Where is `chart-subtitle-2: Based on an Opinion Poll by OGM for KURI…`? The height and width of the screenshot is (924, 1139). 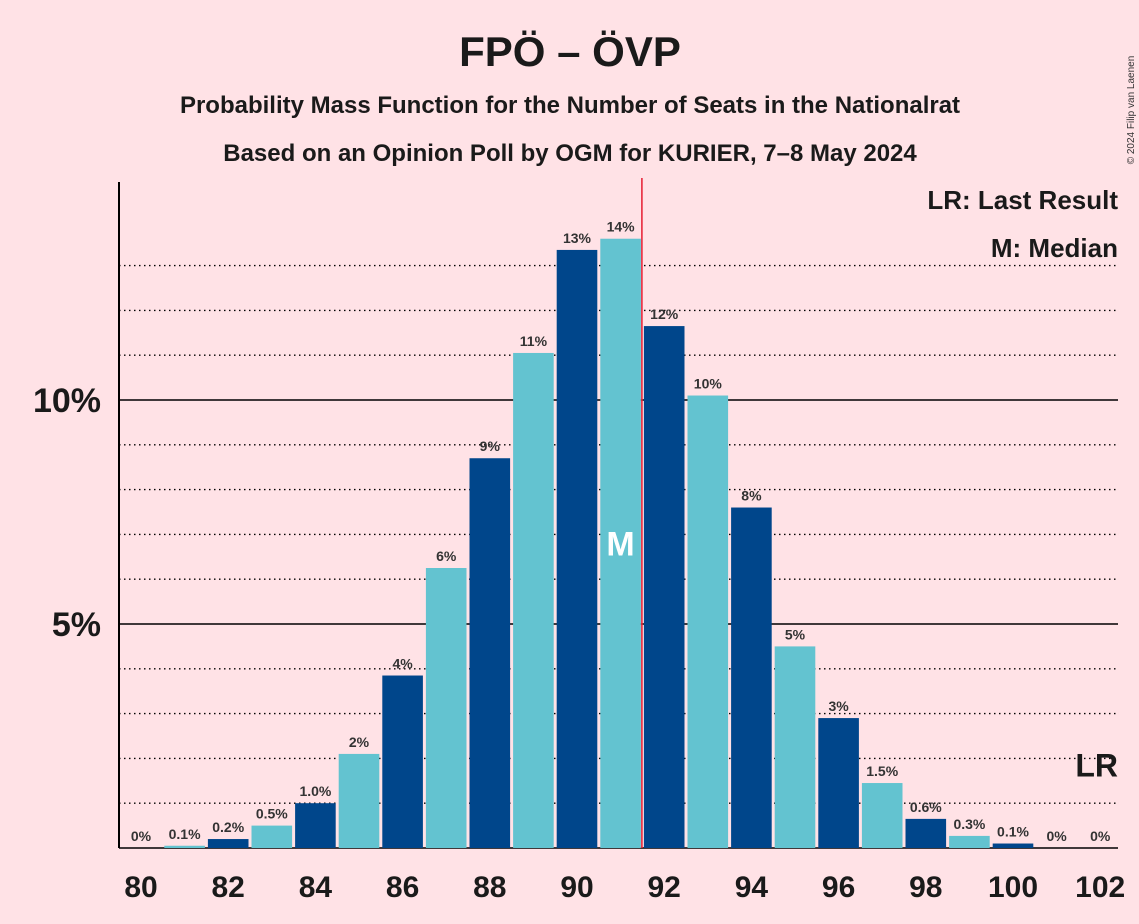
chart-subtitle-2: Based on an Opinion Poll by OGM for KURI… is located at coordinates (570, 153).